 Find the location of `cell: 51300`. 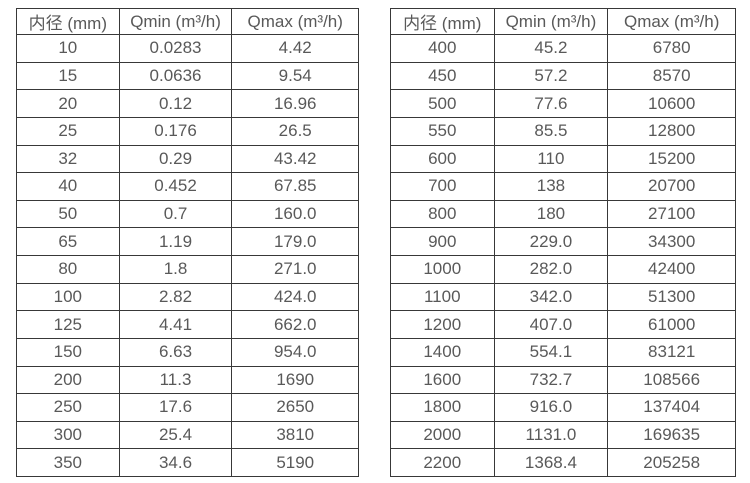

cell: 51300 is located at coordinates (671, 297).